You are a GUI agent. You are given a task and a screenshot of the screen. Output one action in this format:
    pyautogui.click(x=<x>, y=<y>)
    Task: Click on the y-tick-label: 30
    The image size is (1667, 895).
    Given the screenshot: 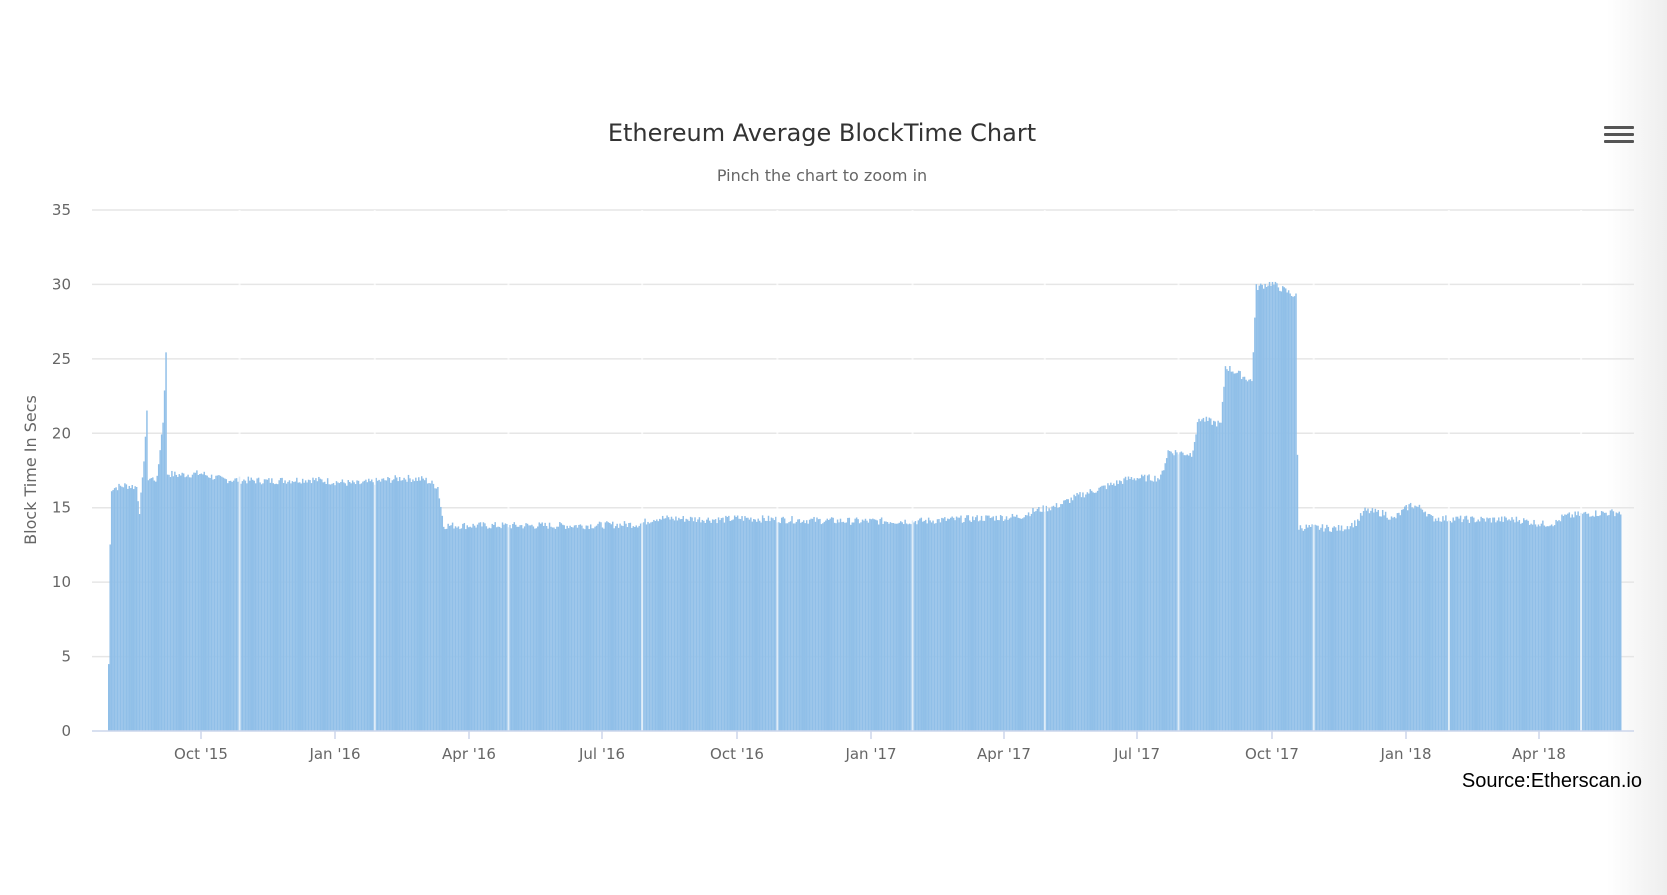 What is the action you would take?
    pyautogui.click(x=61, y=284)
    